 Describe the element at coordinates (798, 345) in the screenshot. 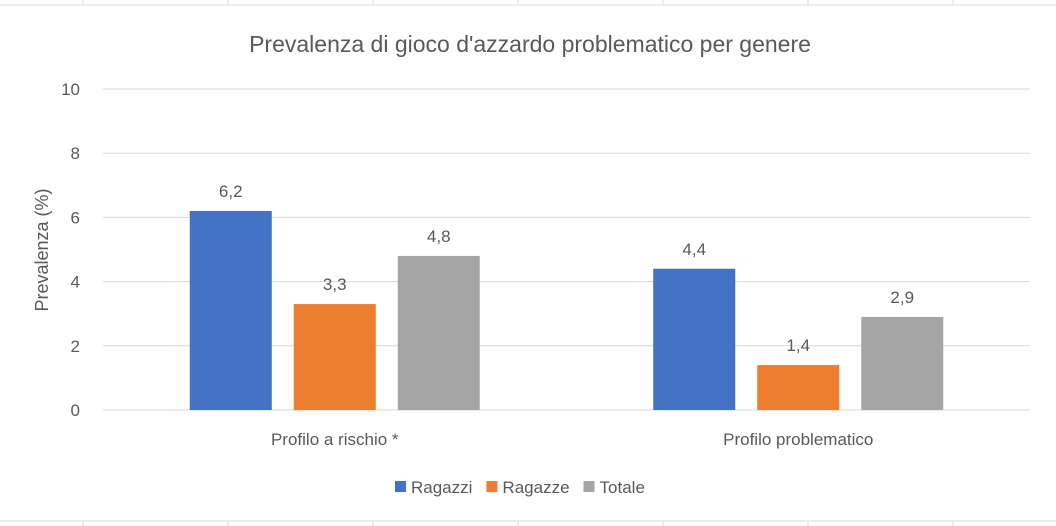

I see `data-label: 1,4` at that location.